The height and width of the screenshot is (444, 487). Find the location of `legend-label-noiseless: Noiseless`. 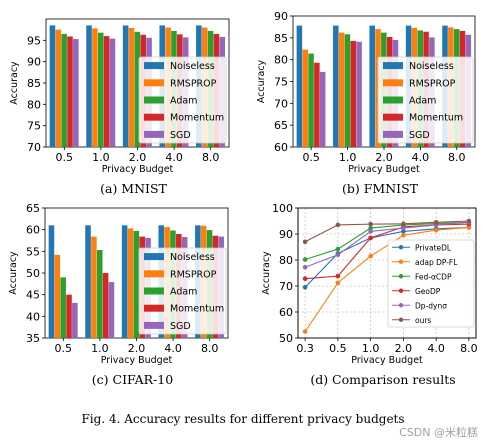

legend-label-noiseless: Noiseless is located at coordinates (192, 257).